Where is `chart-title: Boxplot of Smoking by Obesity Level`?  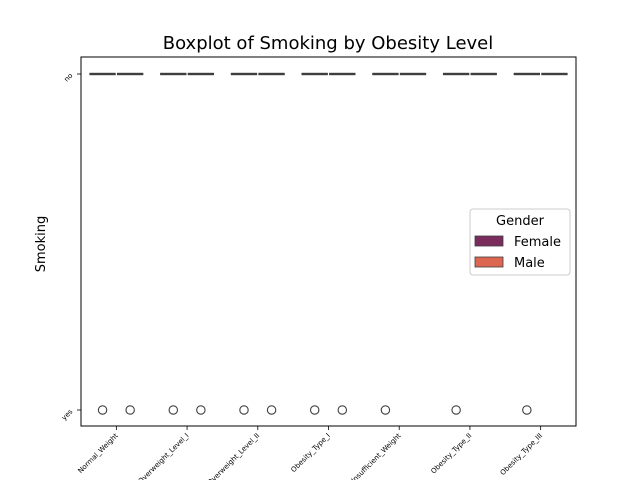
chart-title: Boxplot of Smoking by Obesity Level is located at coordinates (328, 43).